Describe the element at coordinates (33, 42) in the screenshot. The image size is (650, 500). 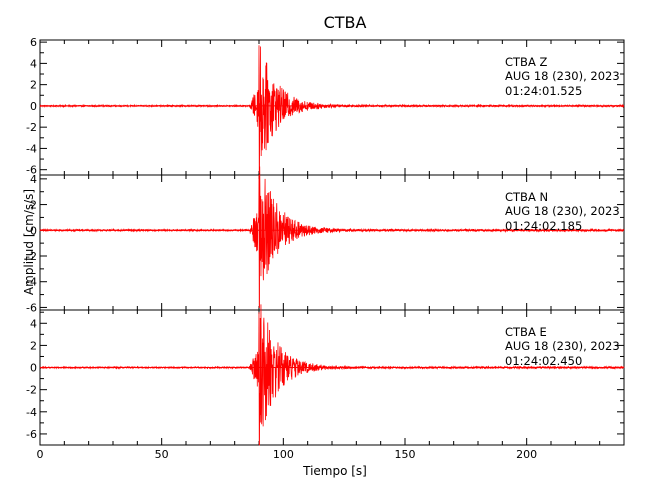
I see `y-tick-label: 6` at that location.